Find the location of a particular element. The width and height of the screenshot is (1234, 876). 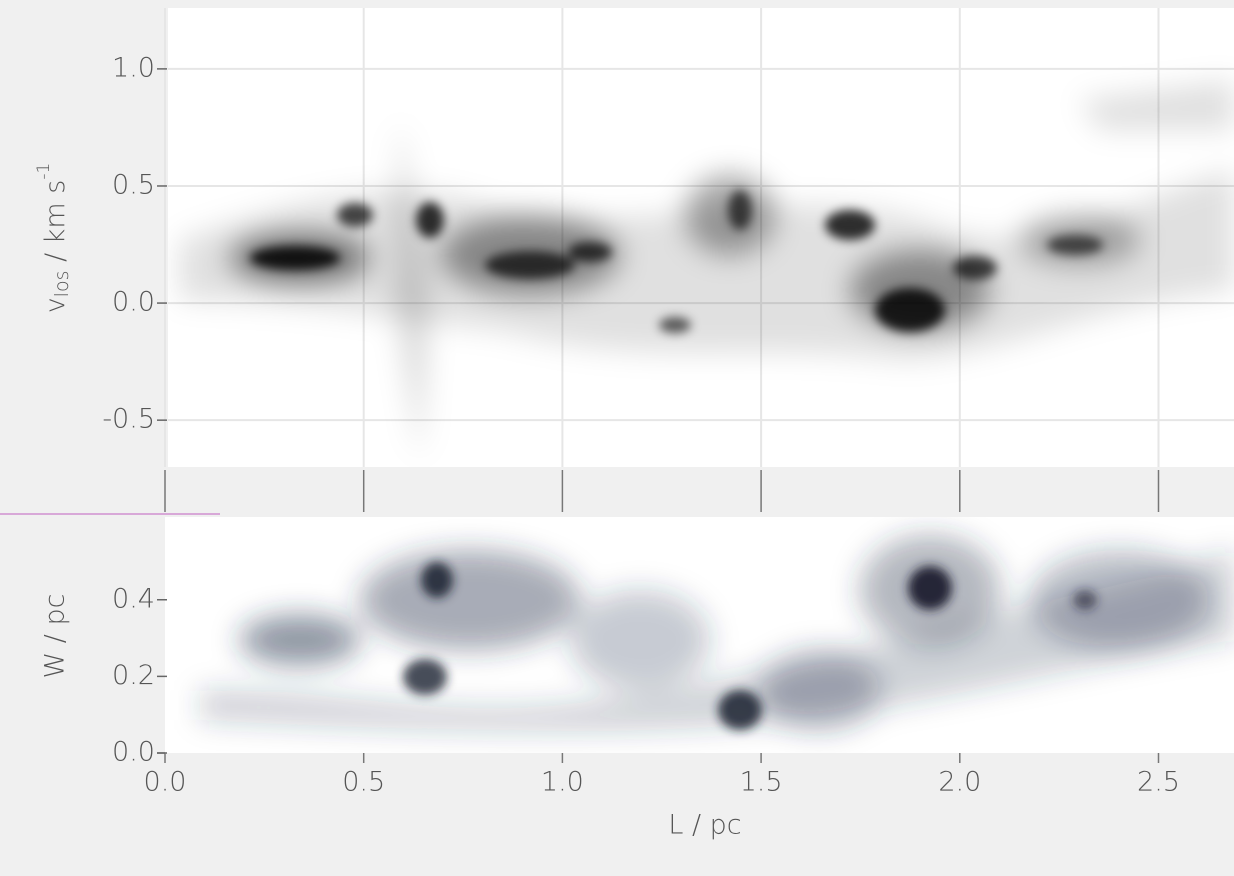

y-axis-label: vlos / km s-1 is located at coordinates (53, 238).